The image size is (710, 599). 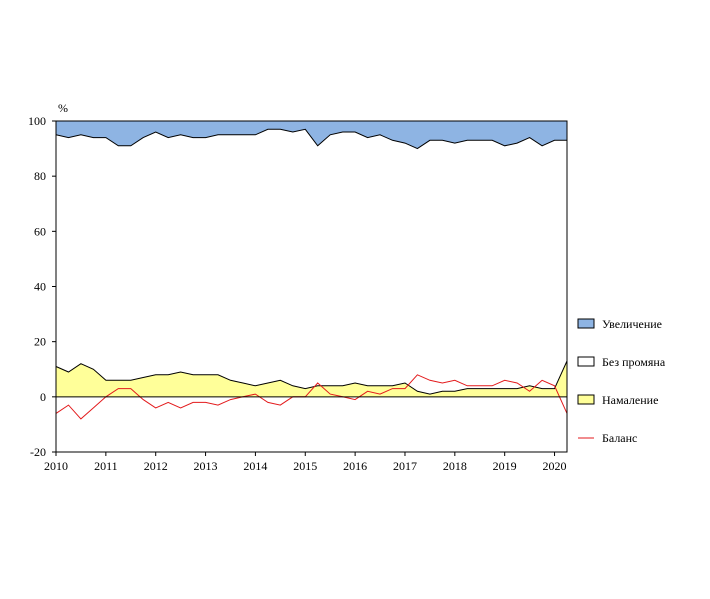 What do you see at coordinates (630, 400) in the screenshot?
I see `legend-label-2: Намаление` at bounding box center [630, 400].